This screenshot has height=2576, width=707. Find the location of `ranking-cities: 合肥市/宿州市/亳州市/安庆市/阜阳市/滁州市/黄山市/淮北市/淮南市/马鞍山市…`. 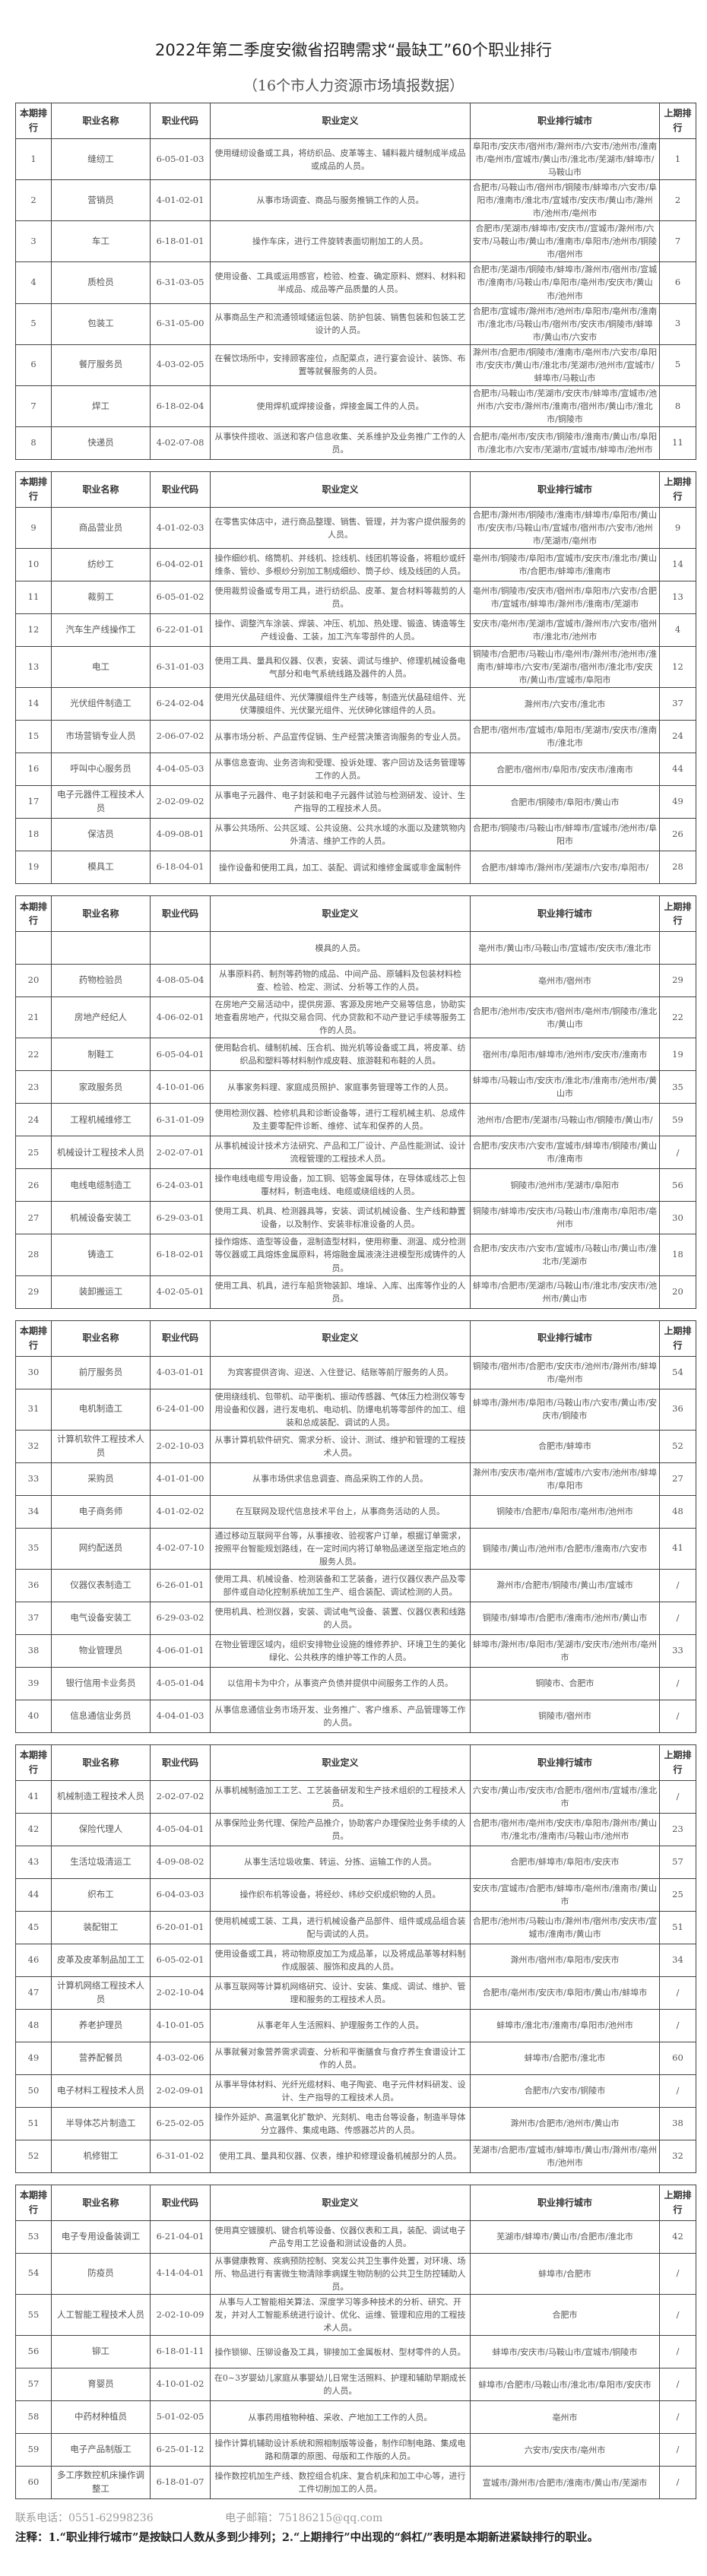

ranking-cities: 合肥市/宿州市/亳州市/安庆市/阜阳市/滁州市/黄山市/淮北市/淮南市/马鞍山市… is located at coordinates (565, 1829).